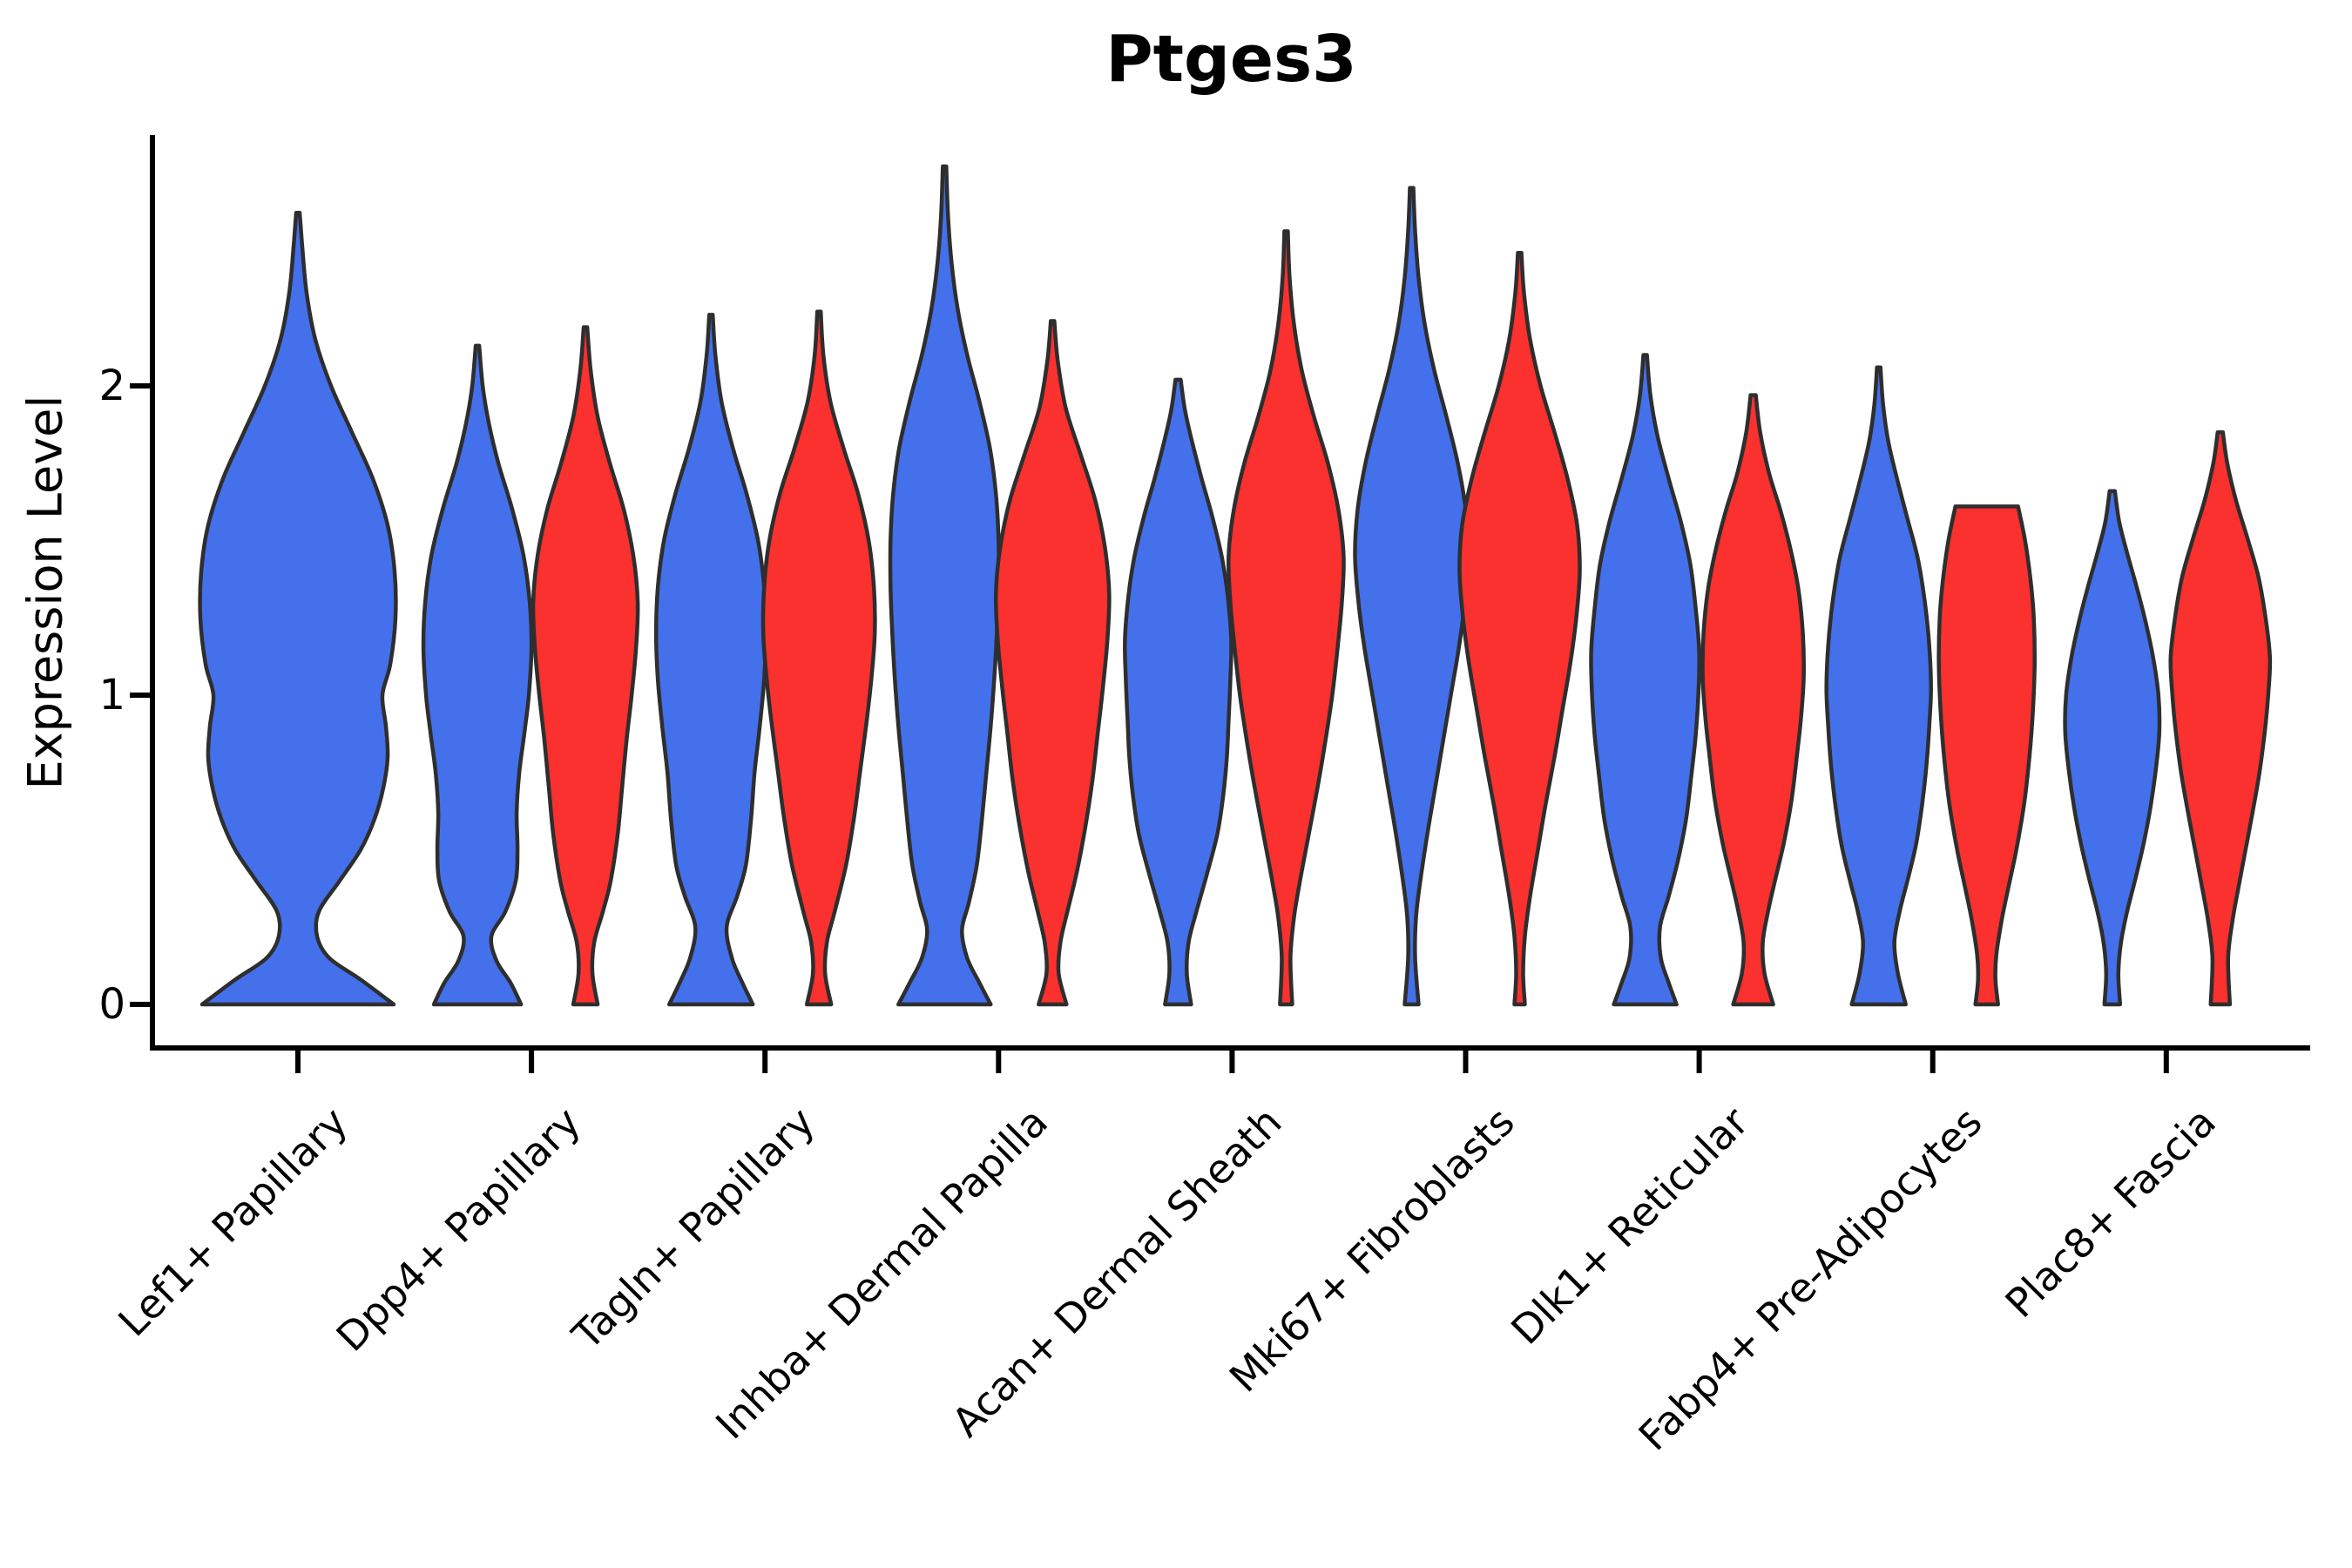  Describe the element at coordinates (1231, 59) in the screenshot. I see `chart-title: Ptges3` at that location.